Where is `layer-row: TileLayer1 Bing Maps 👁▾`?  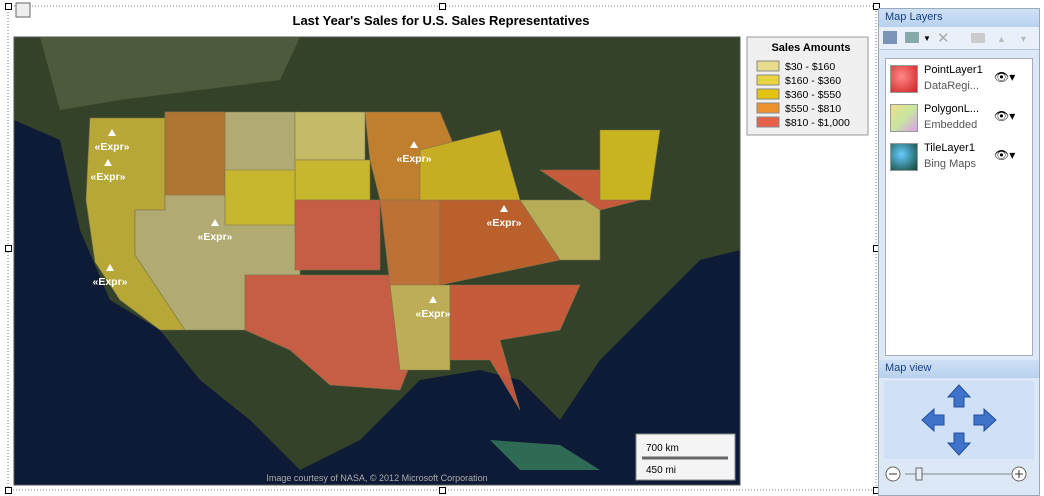 layer-row: TileLayer1 Bing Maps 👁▾ is located at coordinates (958, 158).